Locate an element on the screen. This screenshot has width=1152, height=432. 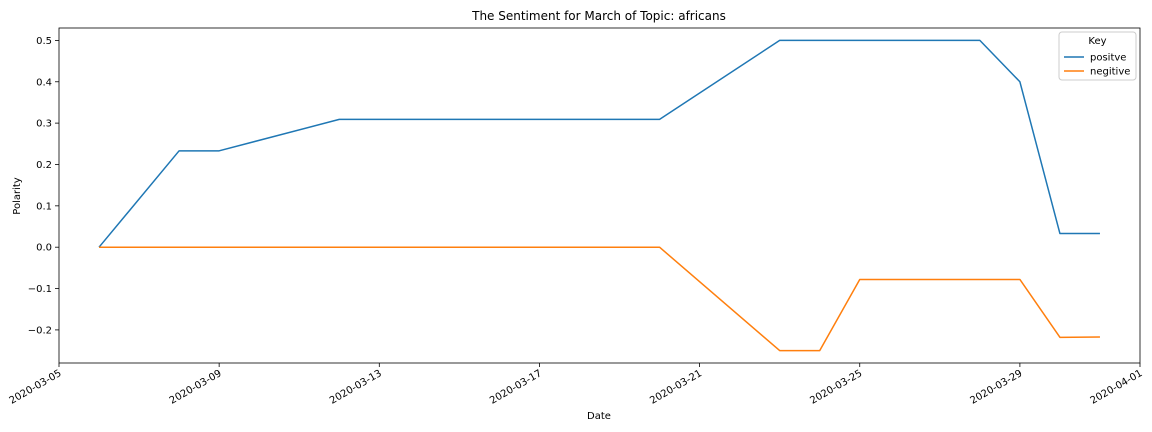
y-tick-label: −0.1 is located at coordinates (40, 289).